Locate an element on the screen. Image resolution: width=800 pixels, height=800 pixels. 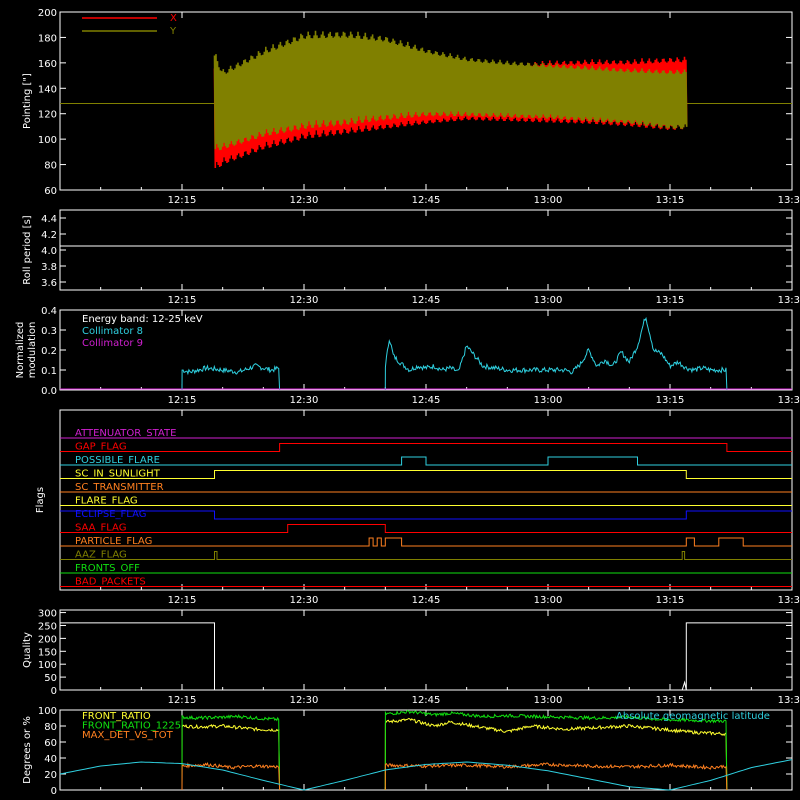
flags-xtick-label: 12:45 is located at coordinates (426, 600).